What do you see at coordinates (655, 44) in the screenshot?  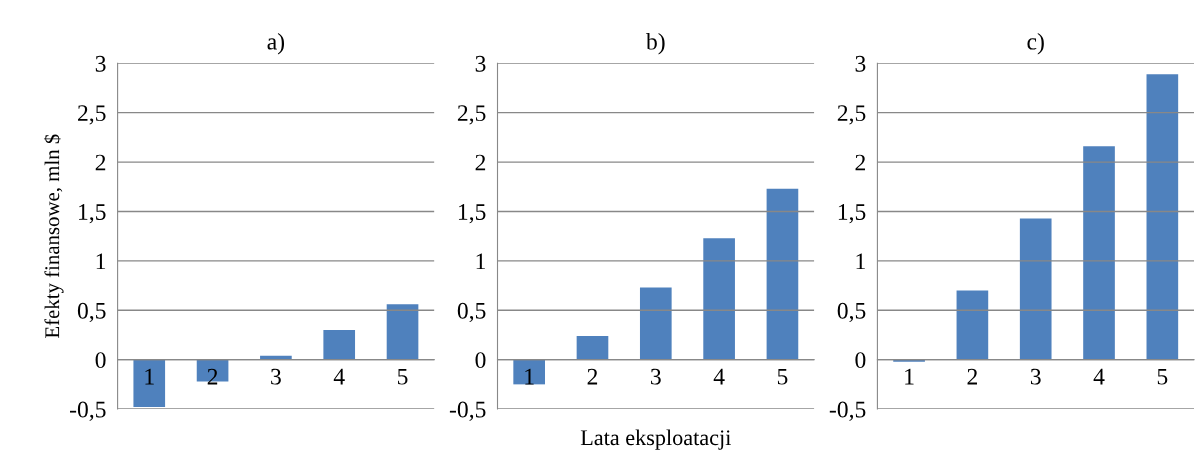 I see `chart-title: b)` at bounding box center [655, 44].